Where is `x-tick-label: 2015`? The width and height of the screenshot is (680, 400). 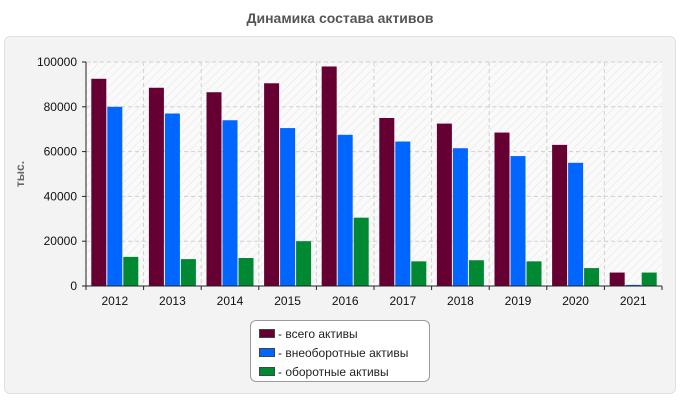 x-tick-label: 2015 is located at coordinates (287, 301).